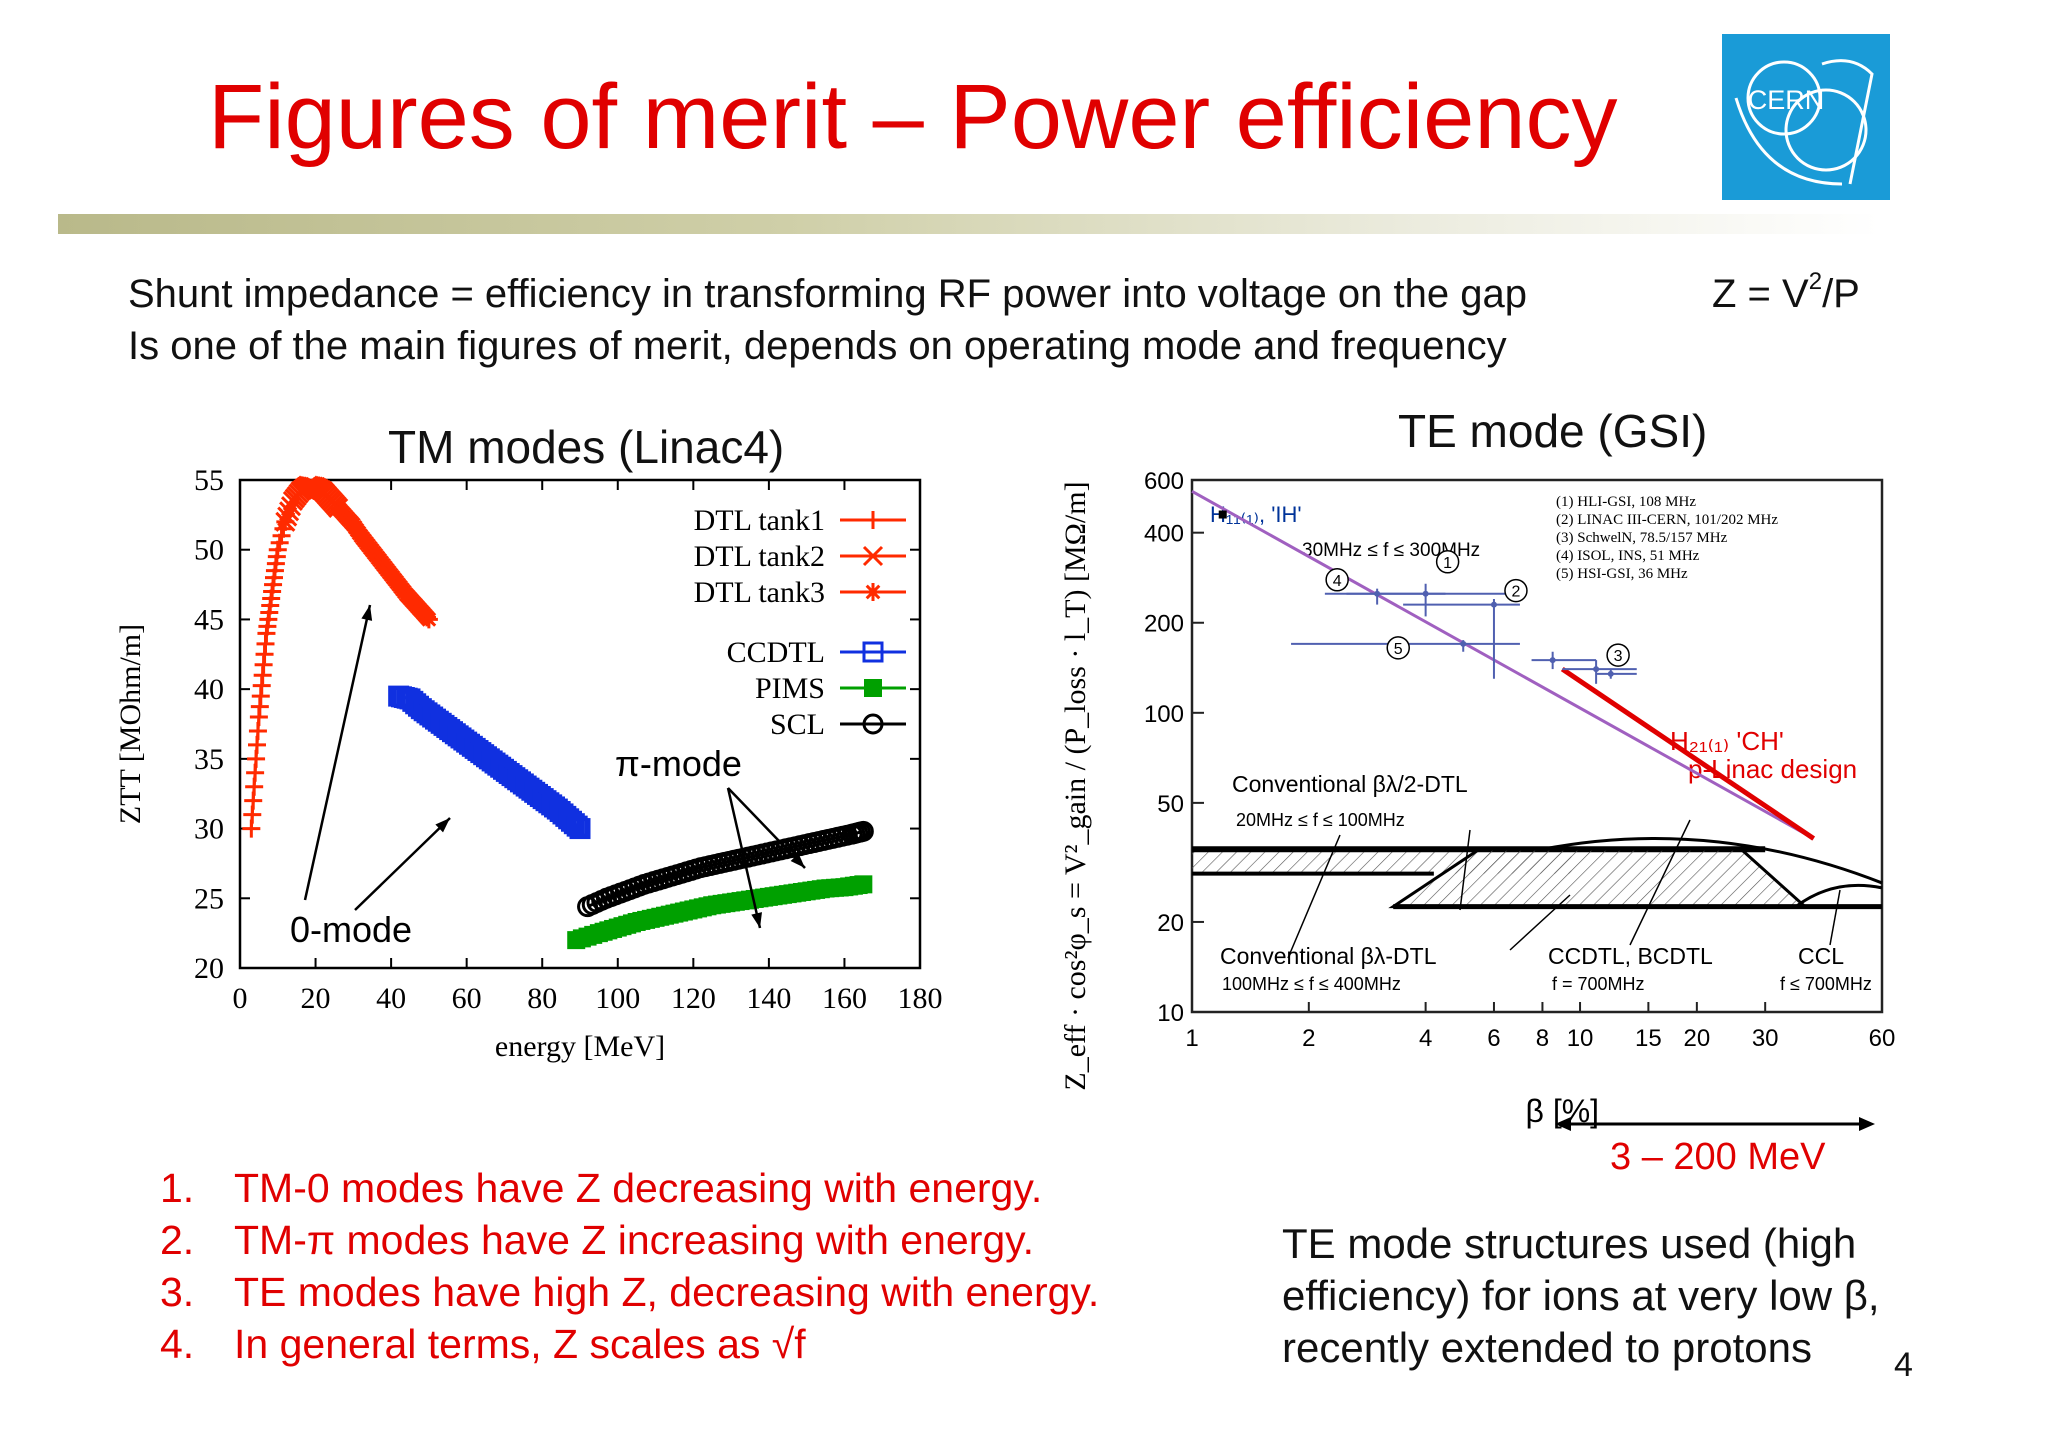 This screenshot has height=1447, width=2048. Describe the element at coordinates (1308, 1038) in the screenshot. I see `x-tick-label: 2` at that location.